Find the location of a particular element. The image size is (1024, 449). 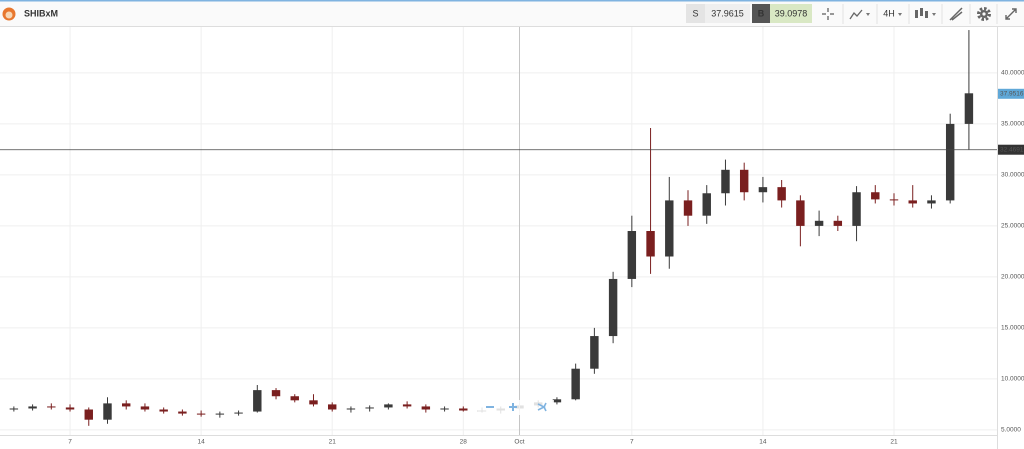

toolbar-bg is located at coordinates (512, 14).